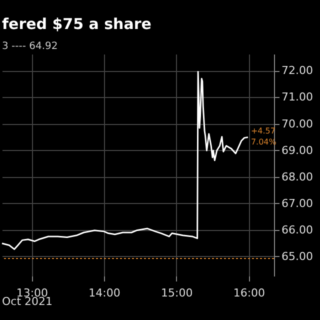 The height and width of the screenshot is (320, 320). Describe the element at coordinates (176, 293) in the screenshot. I see `x-tick-label: 15:00` at that location.